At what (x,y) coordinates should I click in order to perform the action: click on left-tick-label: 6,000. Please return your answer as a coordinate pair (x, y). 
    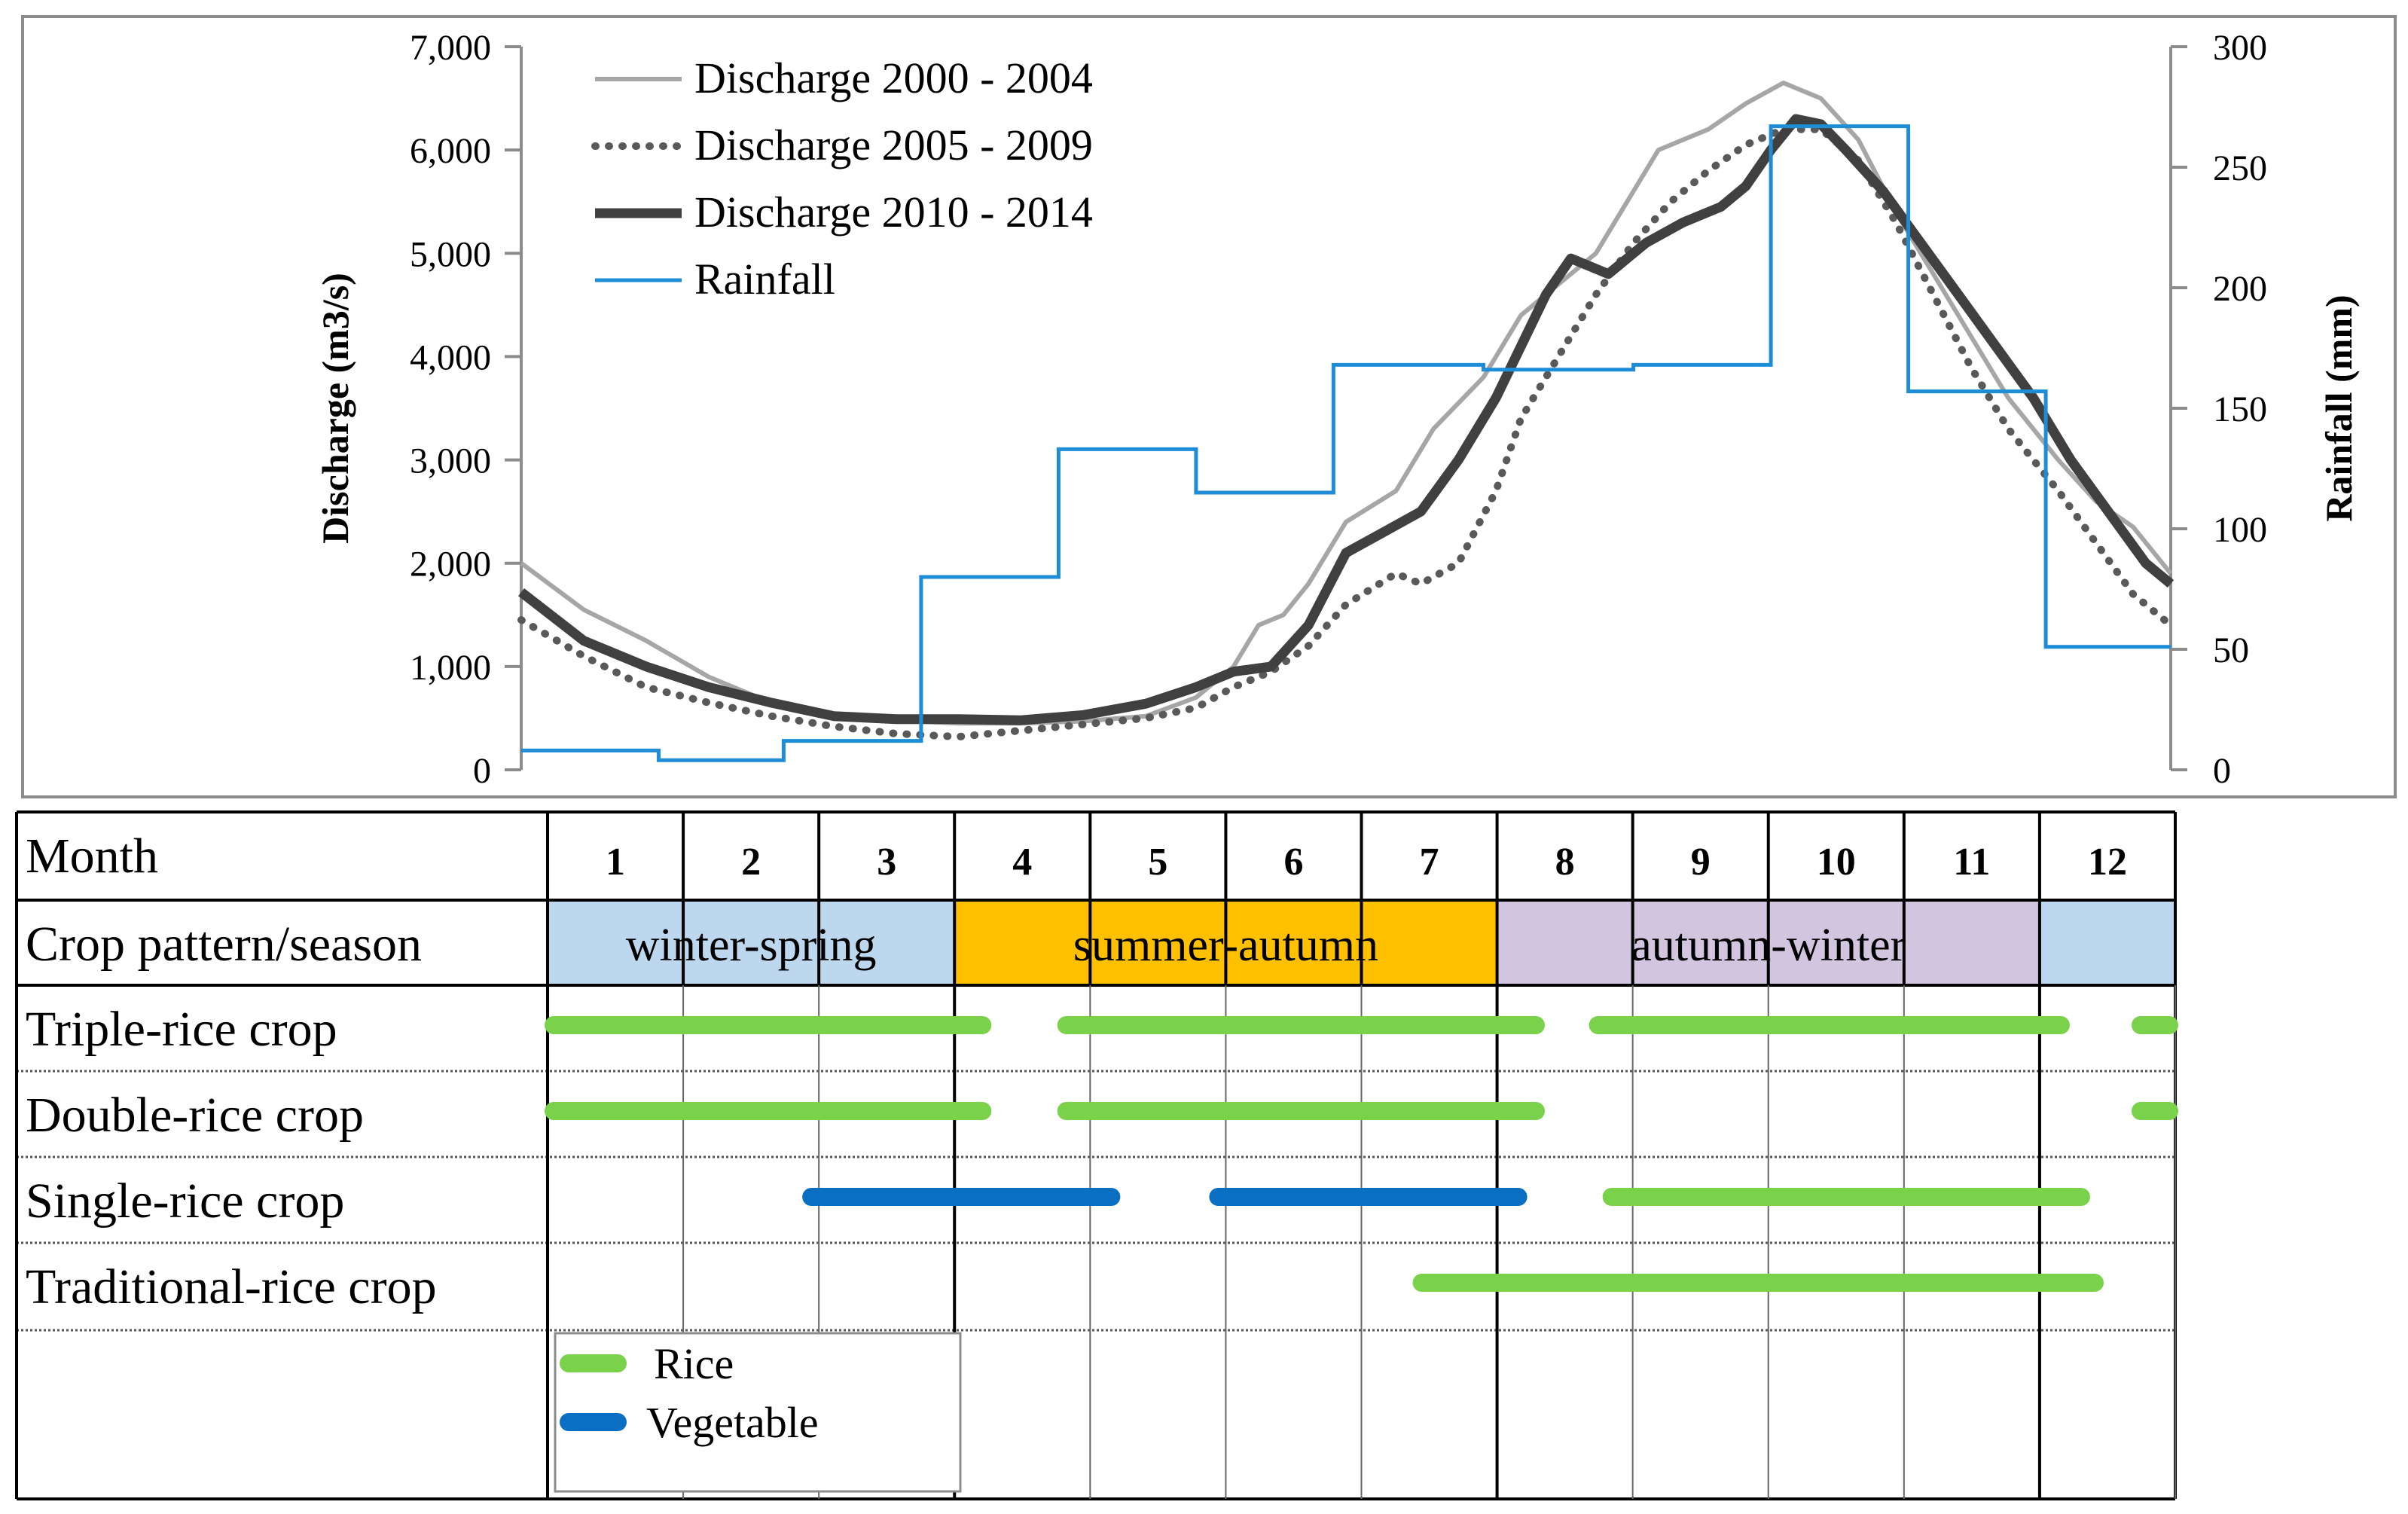
    Looking at the image, I should click on (450, 151).